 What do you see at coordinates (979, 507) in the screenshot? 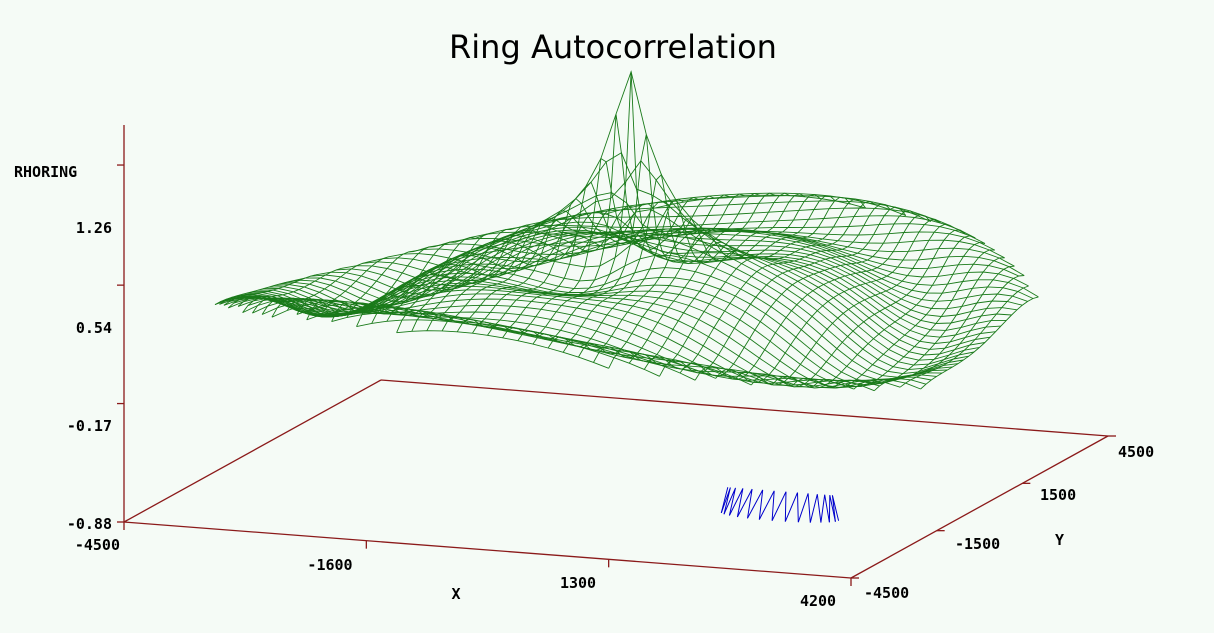
I see `y-axis-line` at bounding box center [979, 507].